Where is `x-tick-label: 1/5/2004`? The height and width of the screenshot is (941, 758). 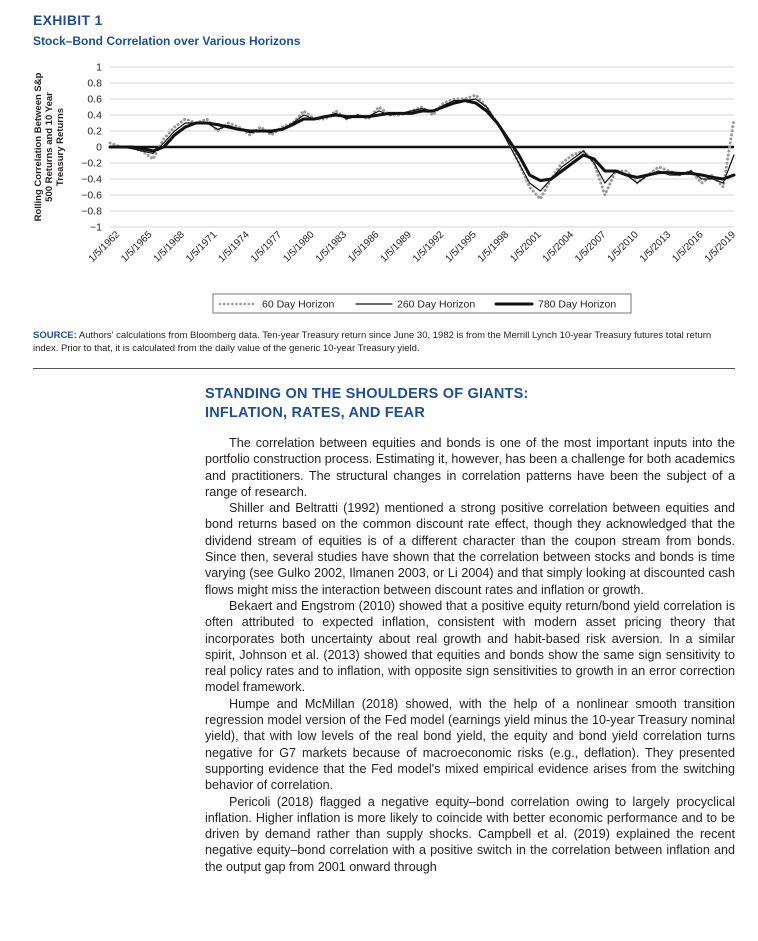
x-tick-label: 1/5/2004 is located at coordinates (559, 247).